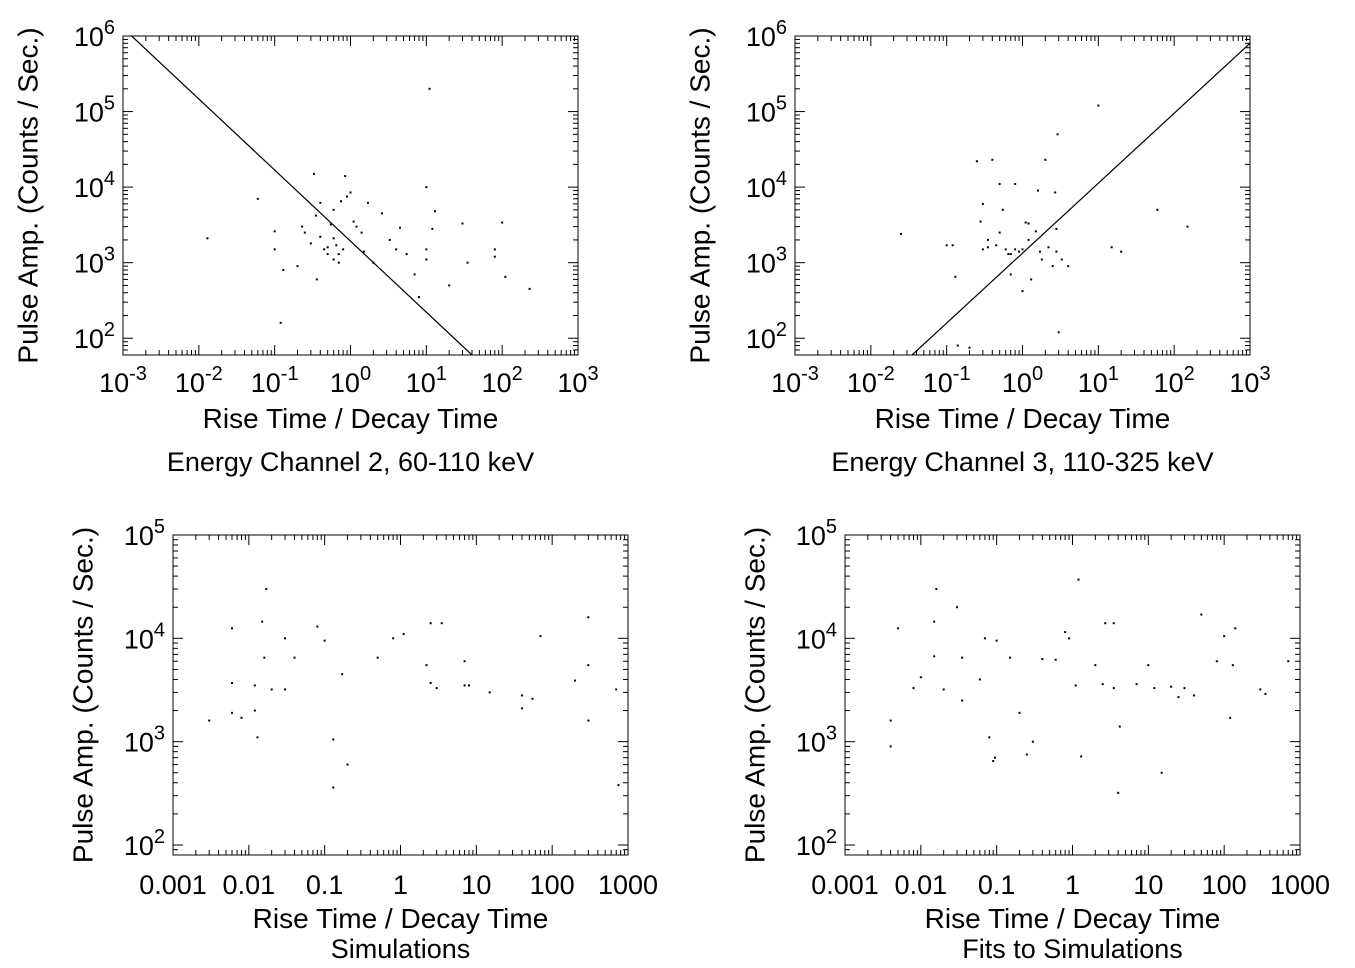 The image size is (1355, 968). What do you see at coordinates (871, 380) in the screenshot?
I see `x-tick-label: 10⁻²` at bounding box center [871, 380].